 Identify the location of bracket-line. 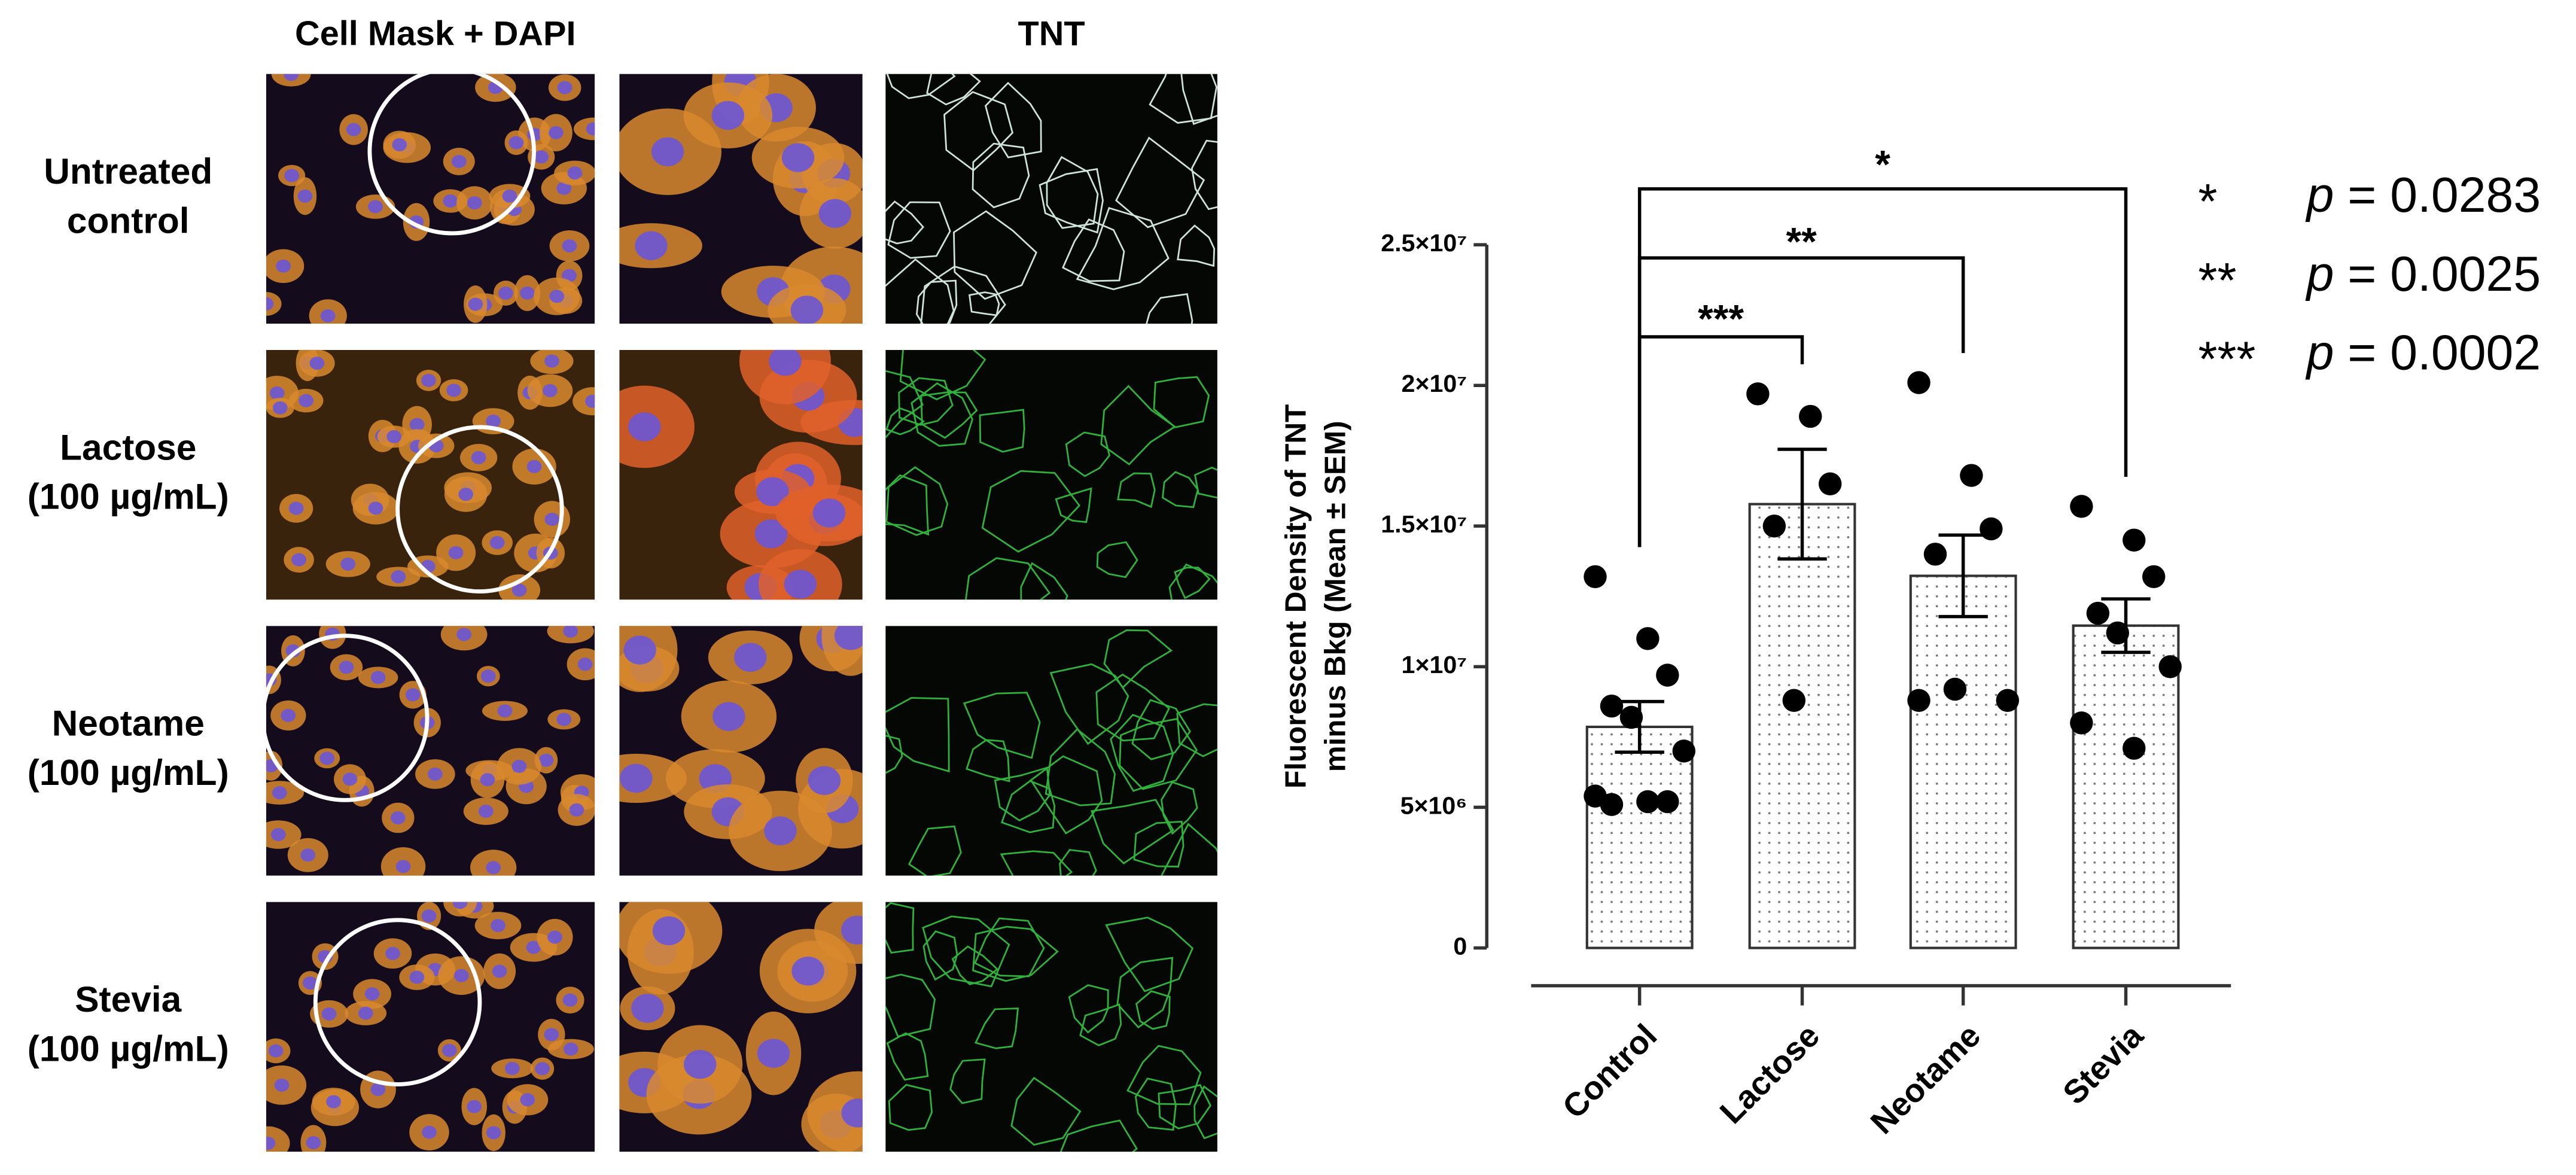
(1882, 367).